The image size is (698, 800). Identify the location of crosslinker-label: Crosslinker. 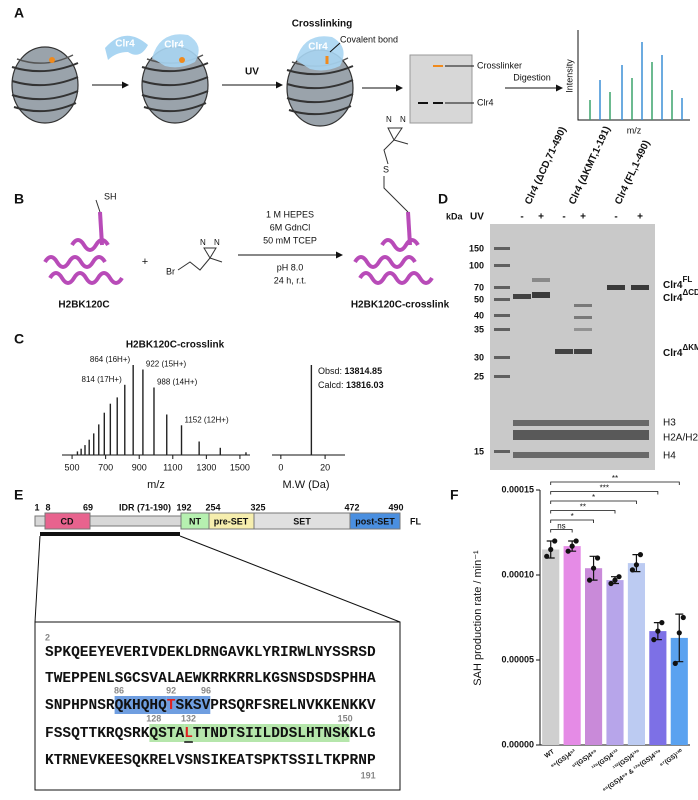
(499, 65).